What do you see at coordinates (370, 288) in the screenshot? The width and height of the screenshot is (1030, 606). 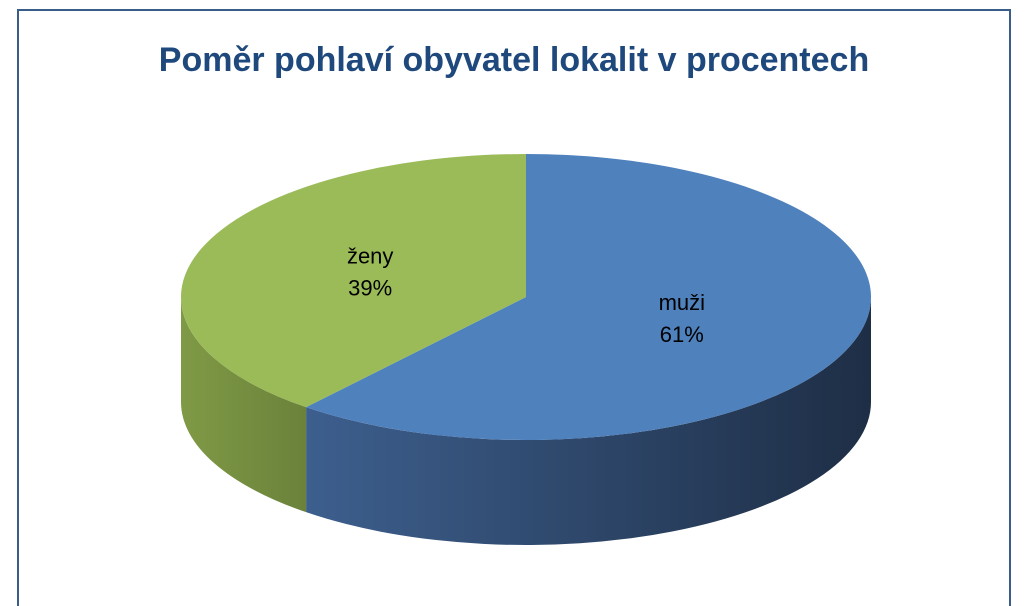 I see `slice-value-label: 39%` at bounding box center [370, 288].